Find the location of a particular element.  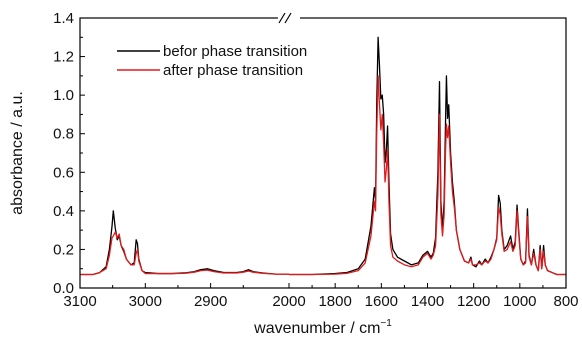

x-tick-label: 2900 is located at coordinates (210, 301).